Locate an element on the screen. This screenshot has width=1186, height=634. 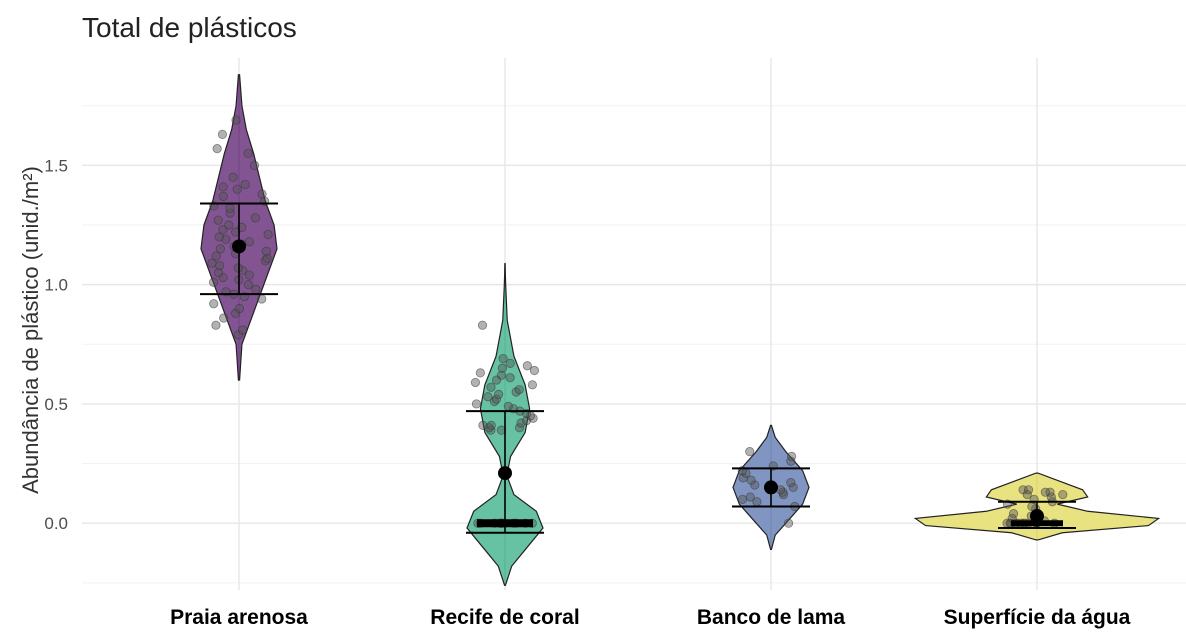
x-tick-label: Praia arenosa is located at coordinates (239, 617).